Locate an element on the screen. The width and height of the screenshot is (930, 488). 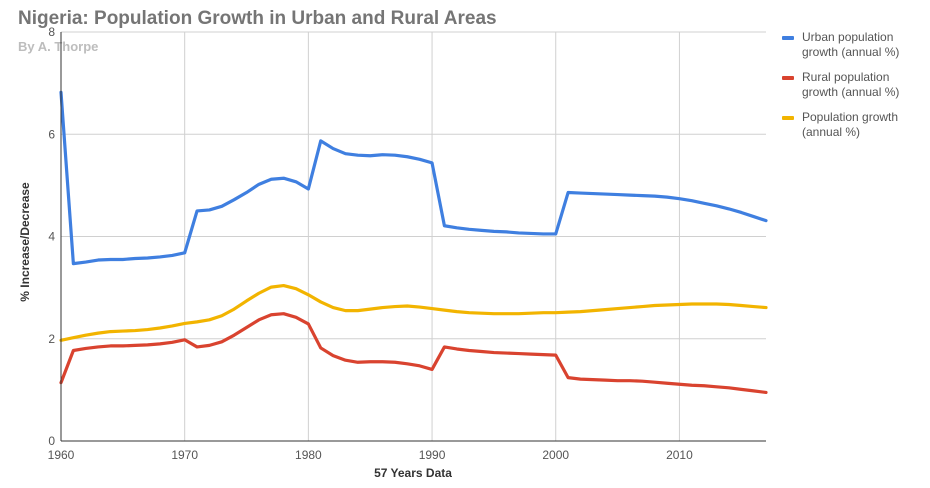
legend-item-urban: Urban population growth (annual %) is located at coordinates (852, 50).